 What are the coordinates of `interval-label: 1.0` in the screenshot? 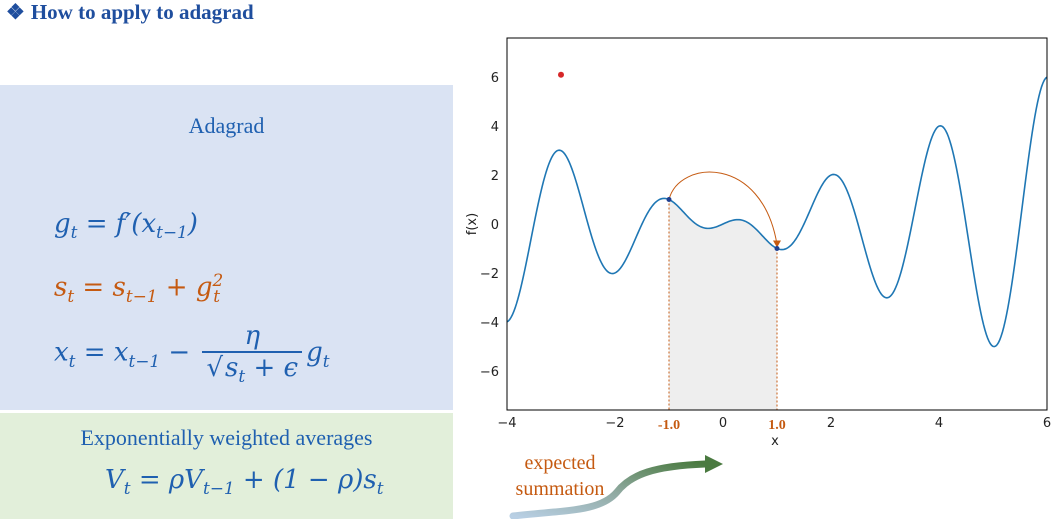 It's located at (777, 425).